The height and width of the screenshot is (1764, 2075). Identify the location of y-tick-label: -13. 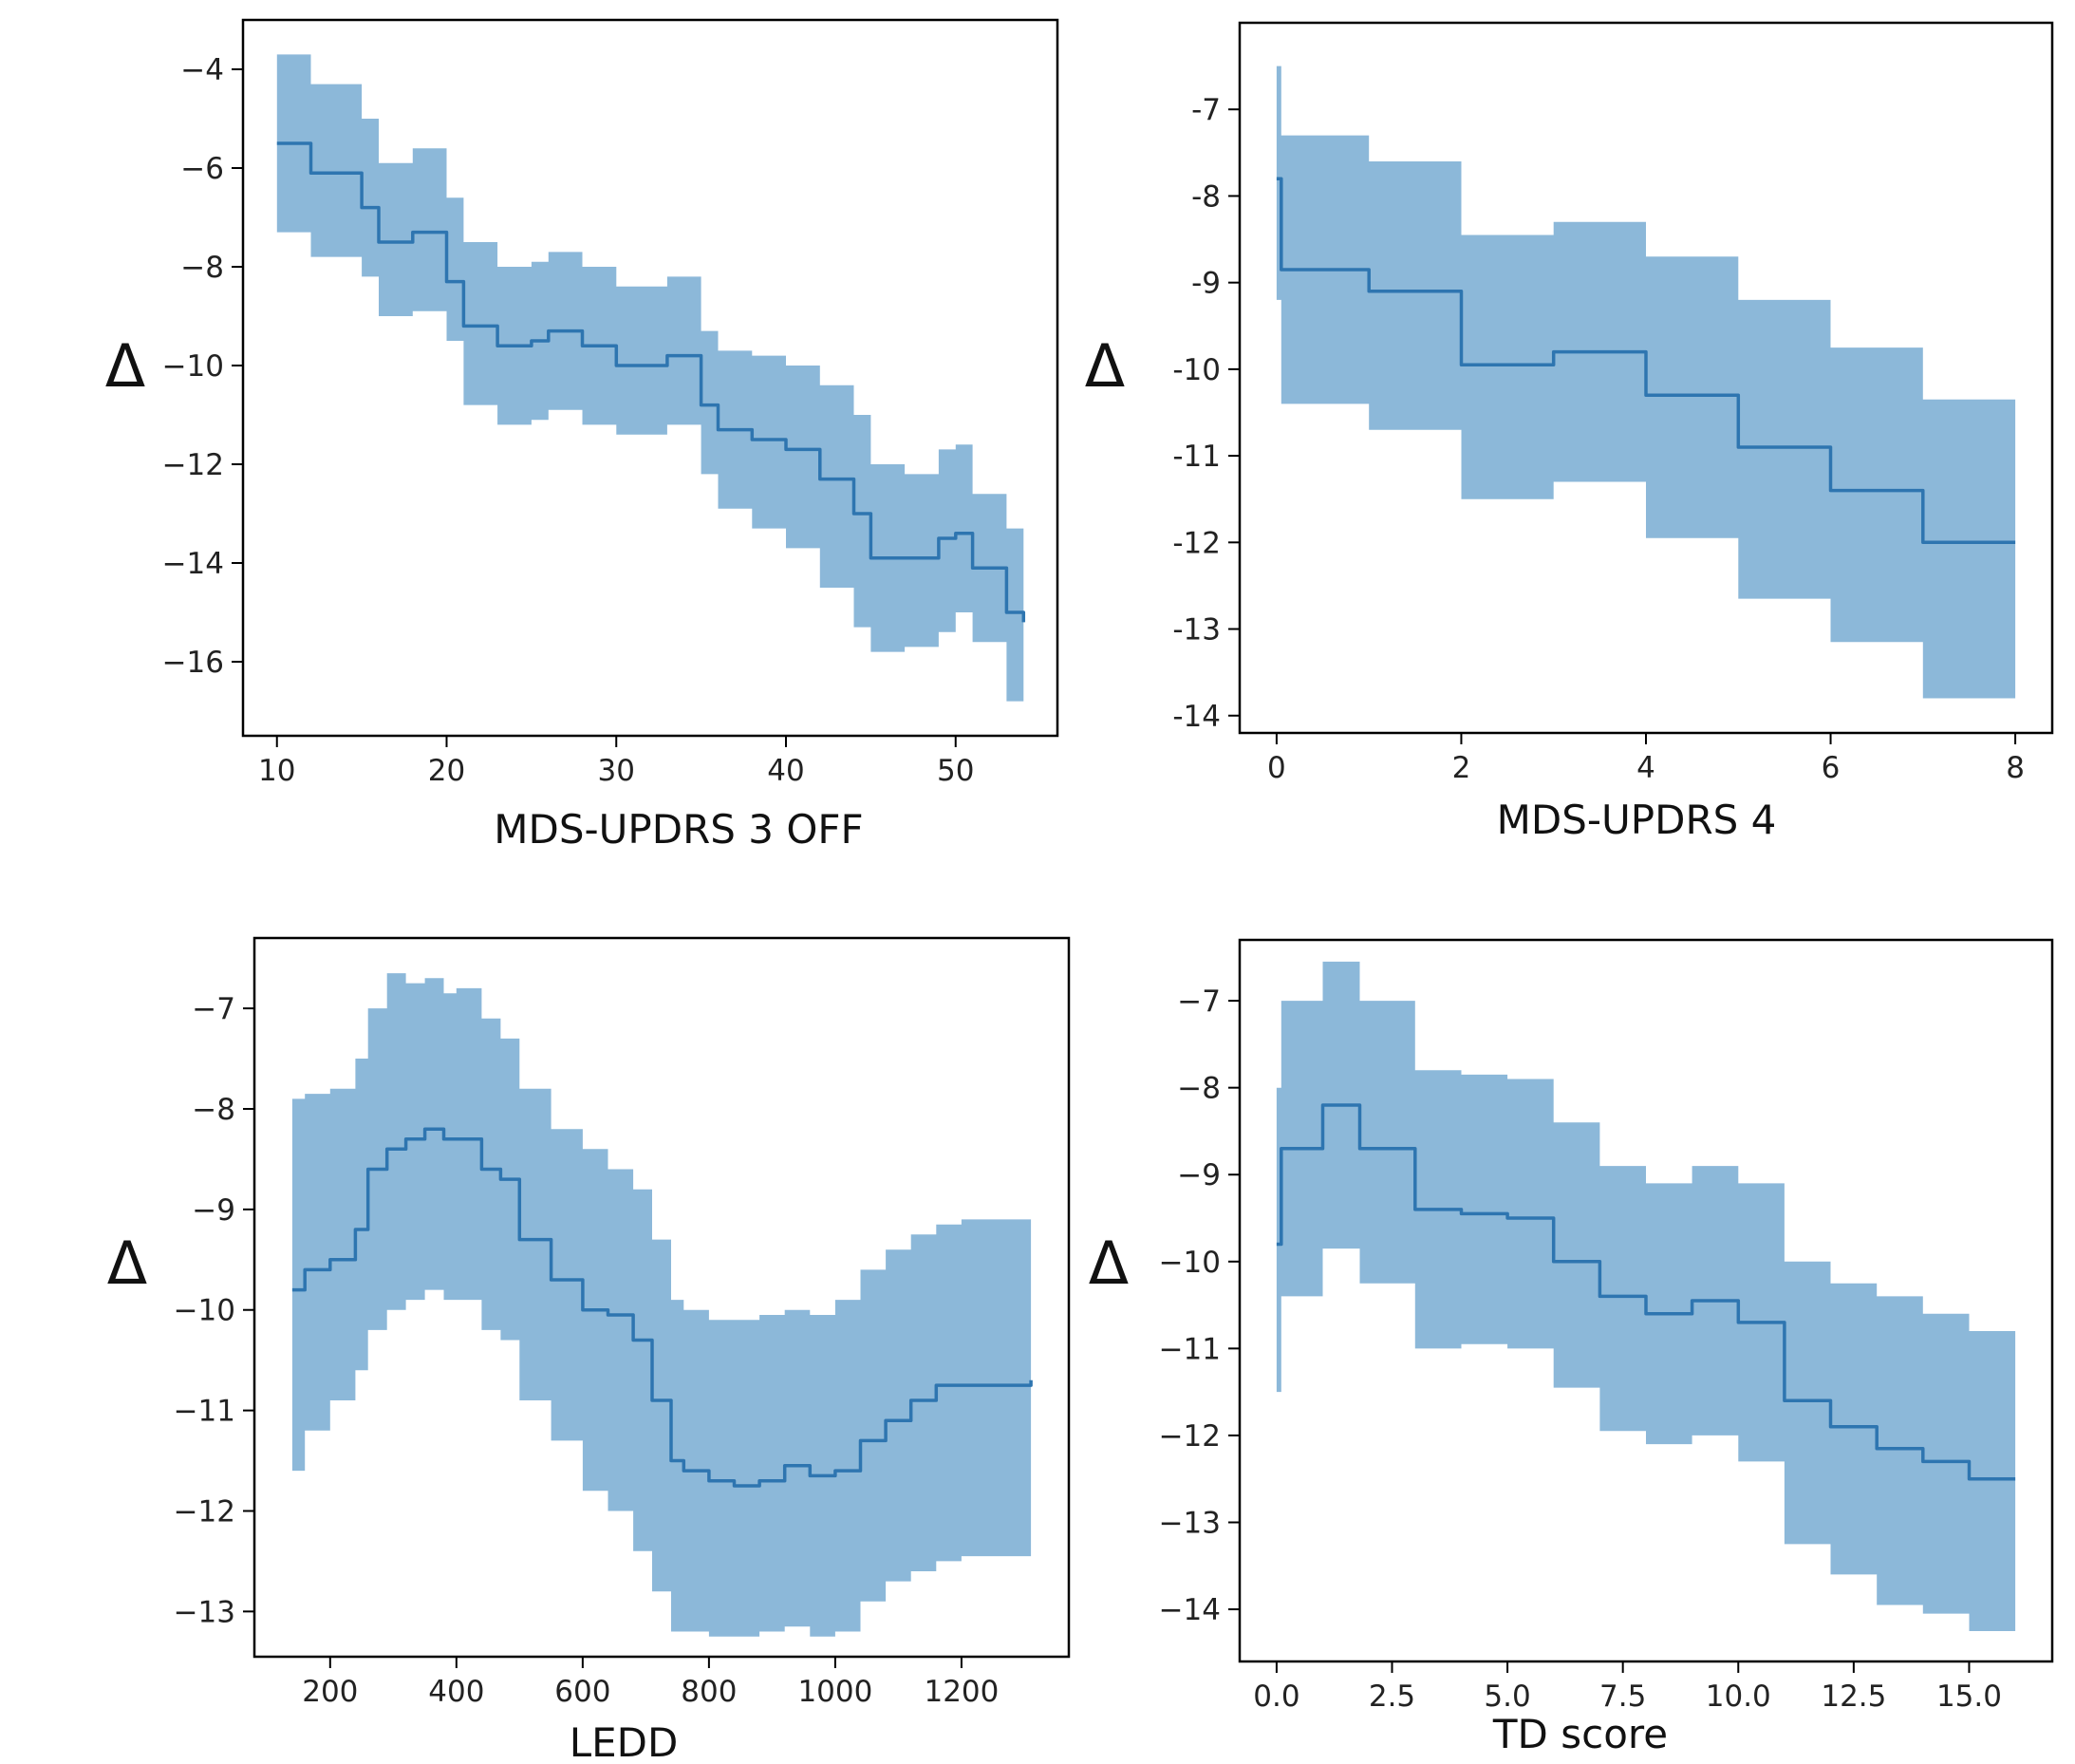
(1196, 630).